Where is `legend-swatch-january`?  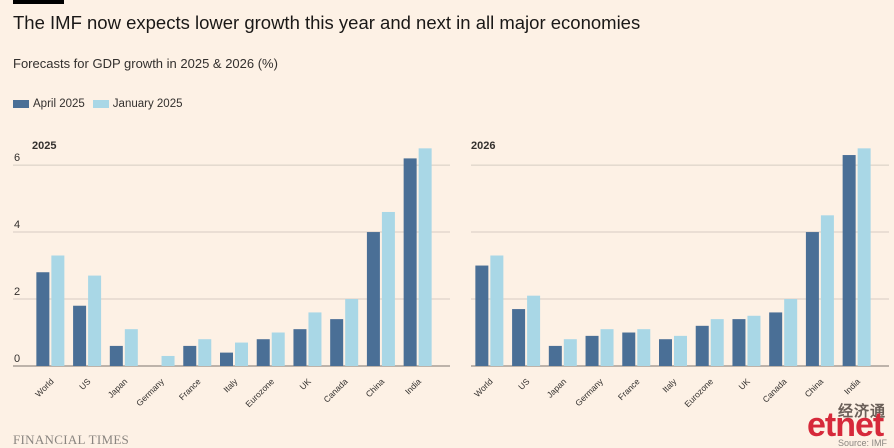
legend-swatch-january is located at coordinates (100, 104).